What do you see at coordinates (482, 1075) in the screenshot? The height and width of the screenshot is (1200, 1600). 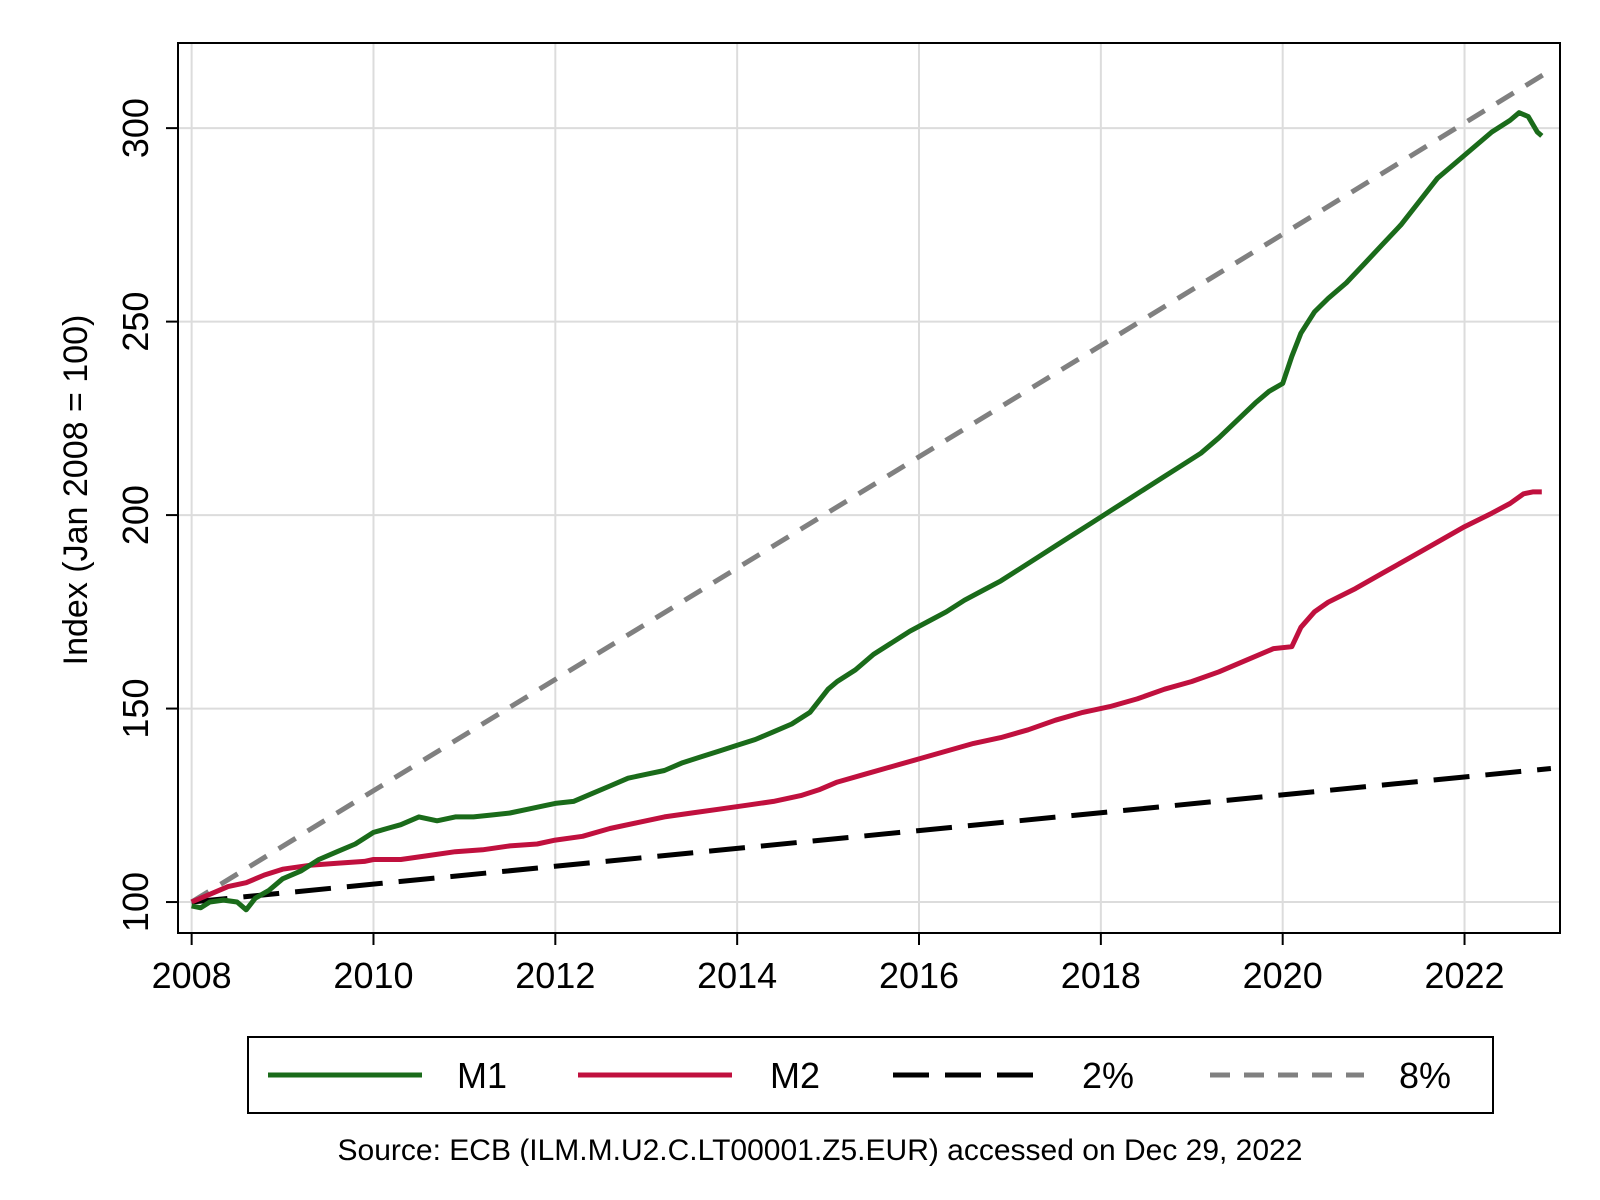 I see `legend-label-1: M1` at bounding box center [482, 1075].